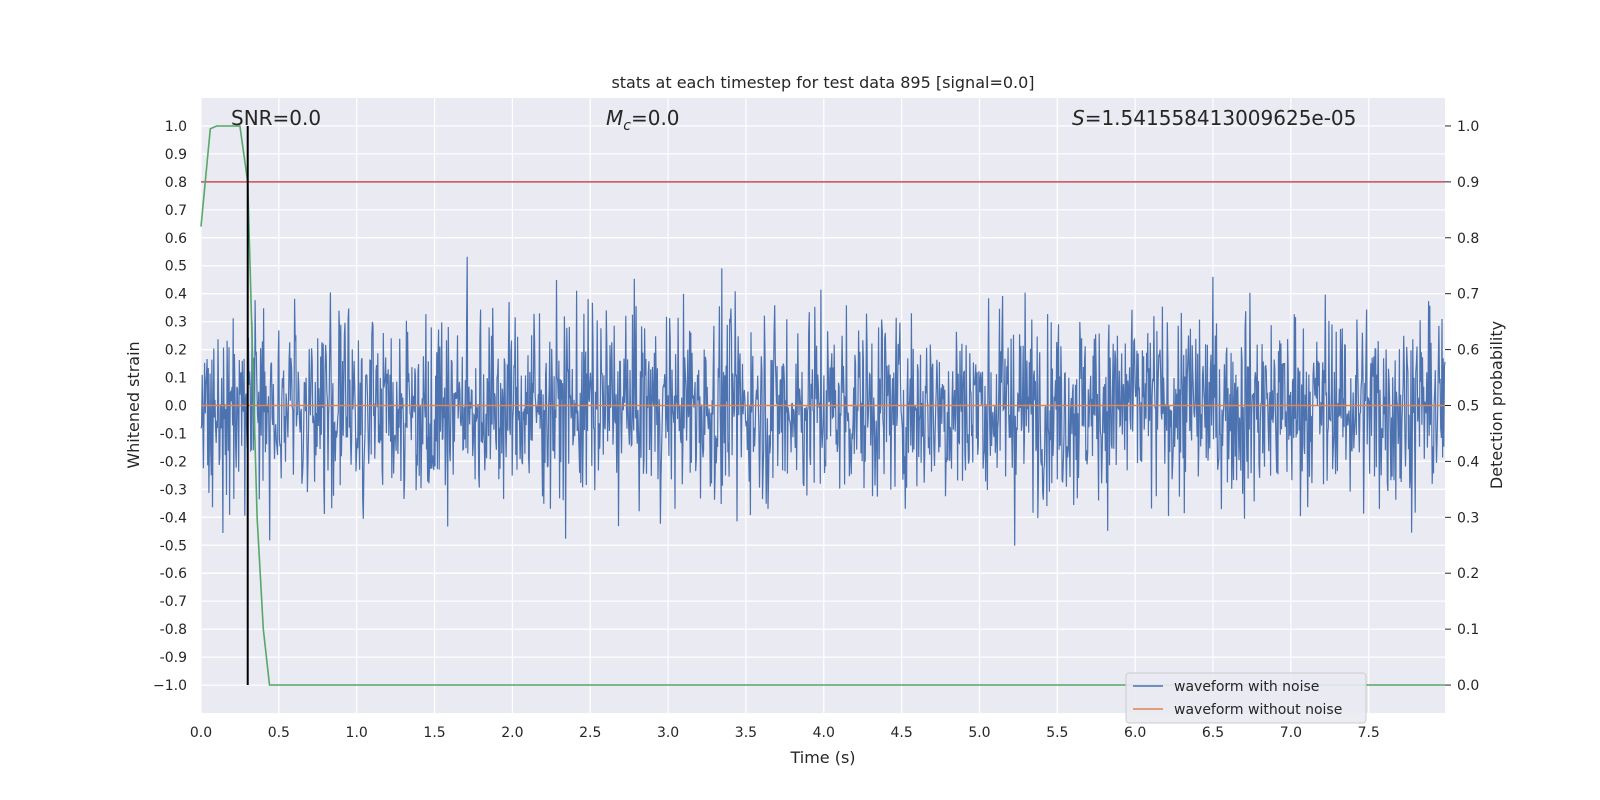 The width and height of the screenshot is (1600, 800). I want to click on x-axis-label: Time (s), so click(822, 757).